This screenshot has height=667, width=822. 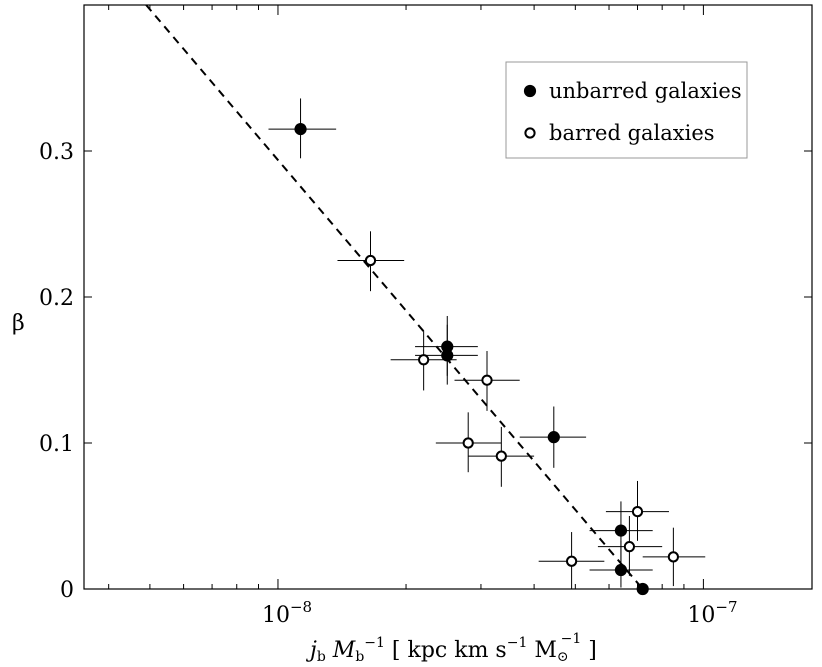 What do you see at coordinates (517, 643) in the screenshot?
I see `x-label-s-sup: −1` at bounding box center [517, 643].